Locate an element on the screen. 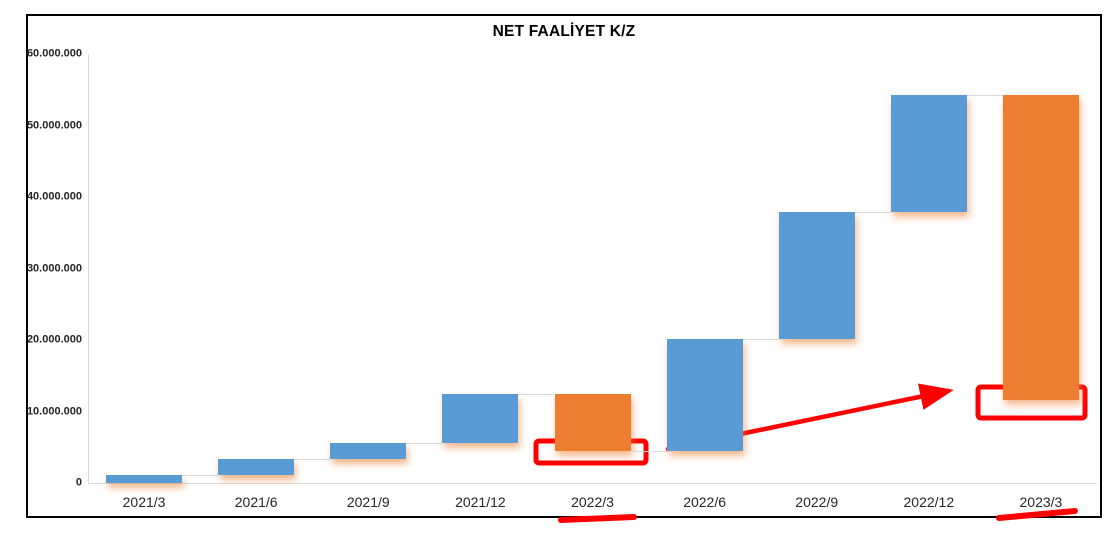  y-axis-tick-label: 40.000.000 is located at coordinates (54, 196).